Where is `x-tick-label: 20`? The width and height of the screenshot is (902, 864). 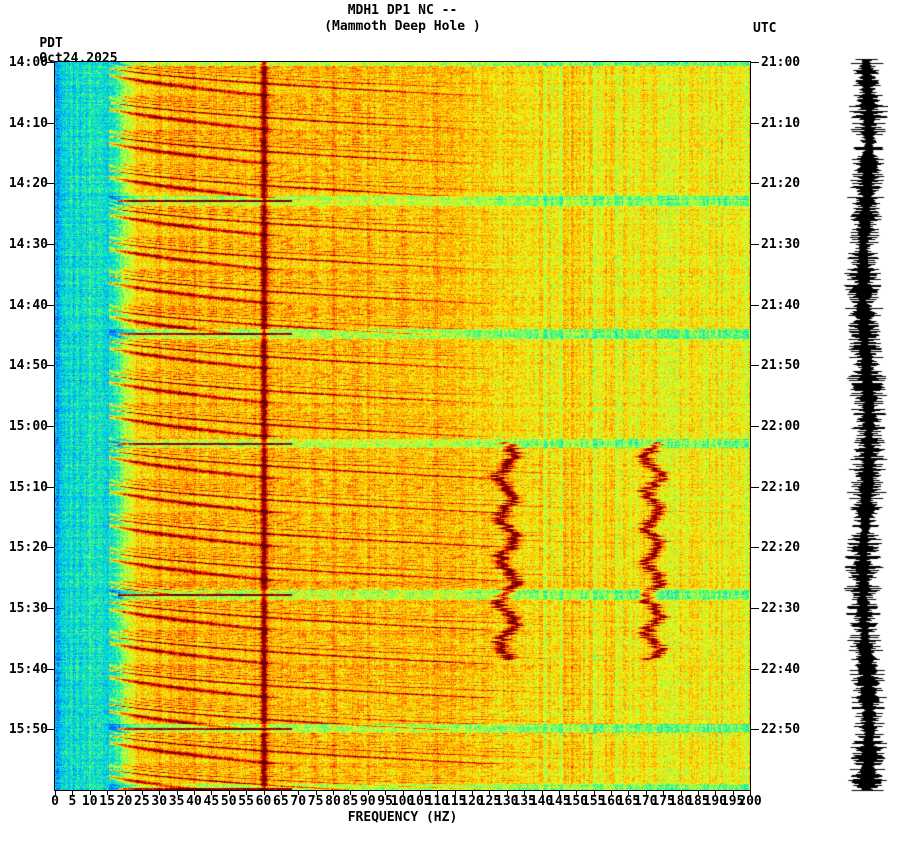 x-tick-label: 20 is located at coordinates (124, 801).